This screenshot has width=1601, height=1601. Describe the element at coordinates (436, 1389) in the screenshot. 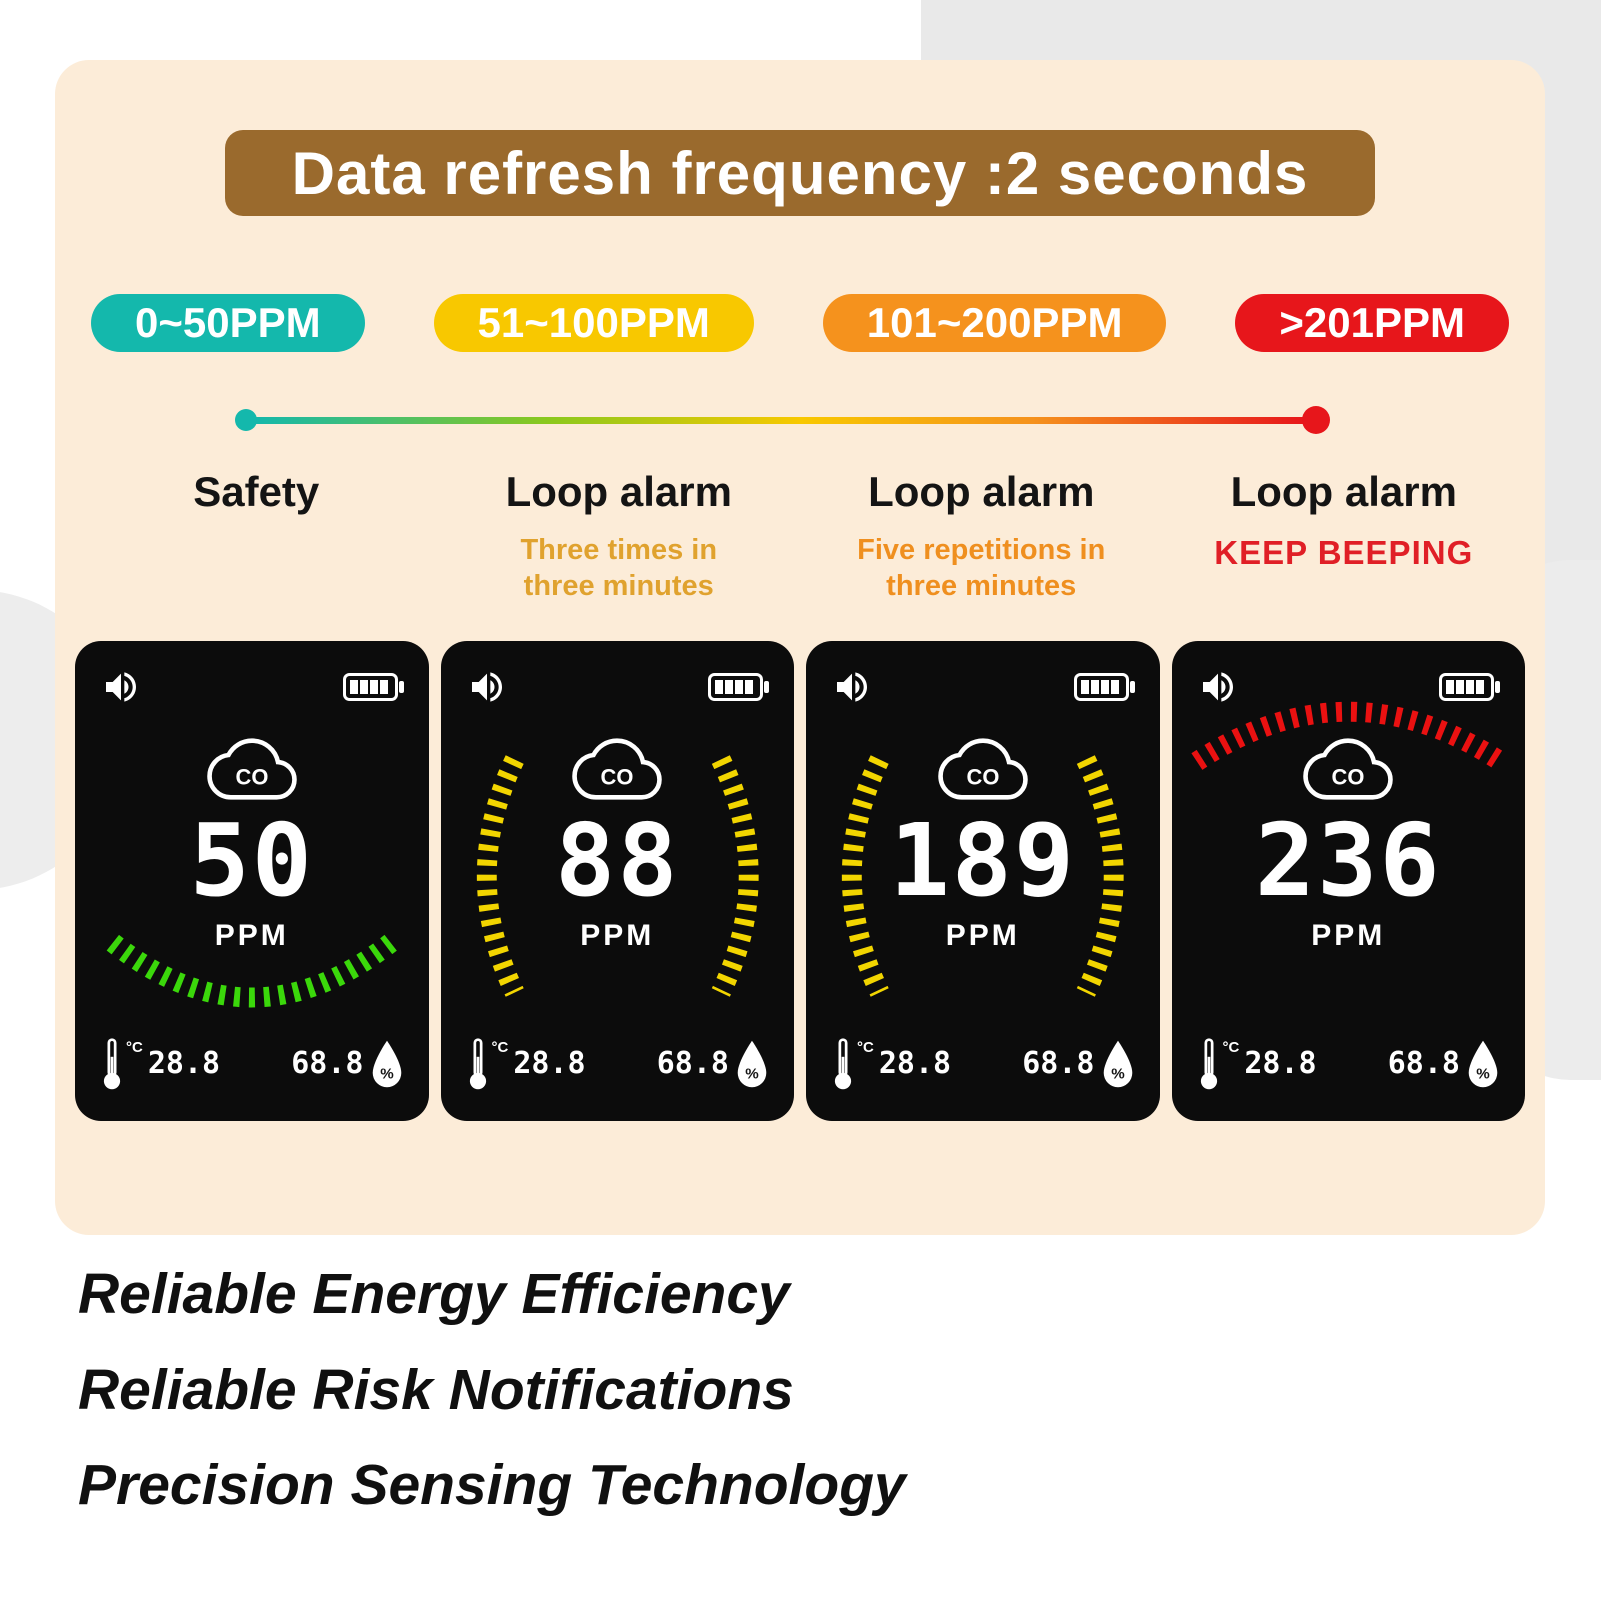

I see `feature-item: Reliable Risk Notifications` at that location.